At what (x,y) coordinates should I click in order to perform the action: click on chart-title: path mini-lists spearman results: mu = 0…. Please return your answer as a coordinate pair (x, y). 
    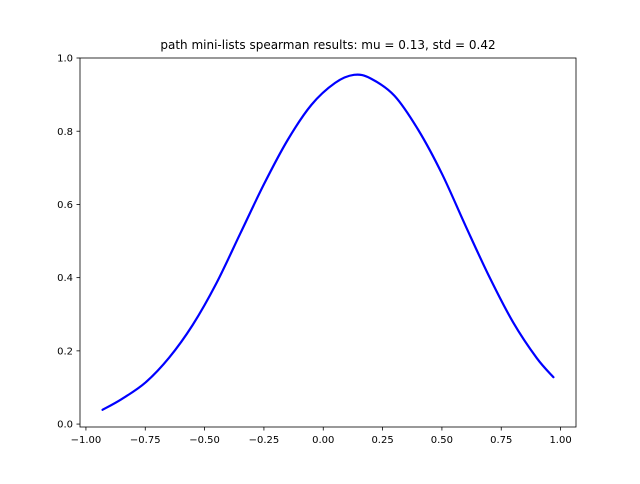
    Looking at the image, I should click on (327, 45).